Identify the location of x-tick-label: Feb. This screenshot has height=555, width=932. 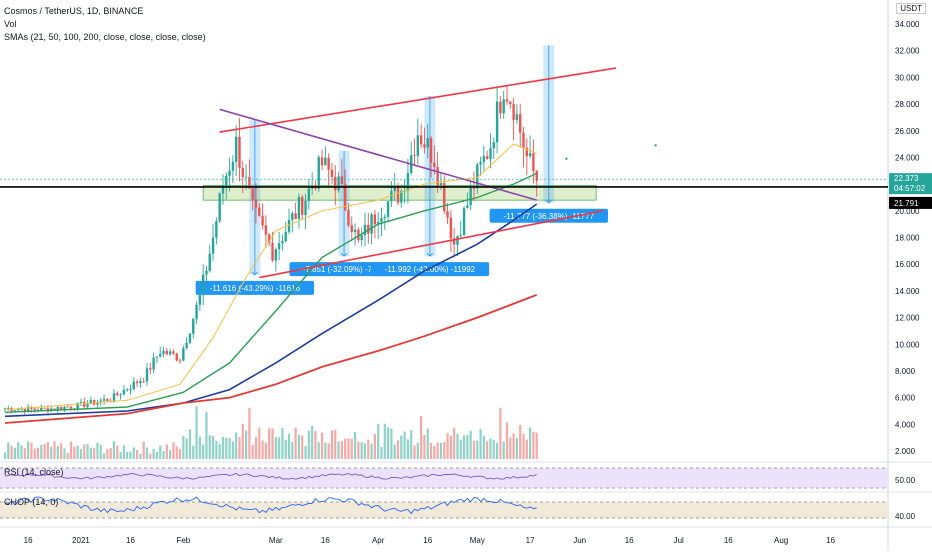
(183, 540).